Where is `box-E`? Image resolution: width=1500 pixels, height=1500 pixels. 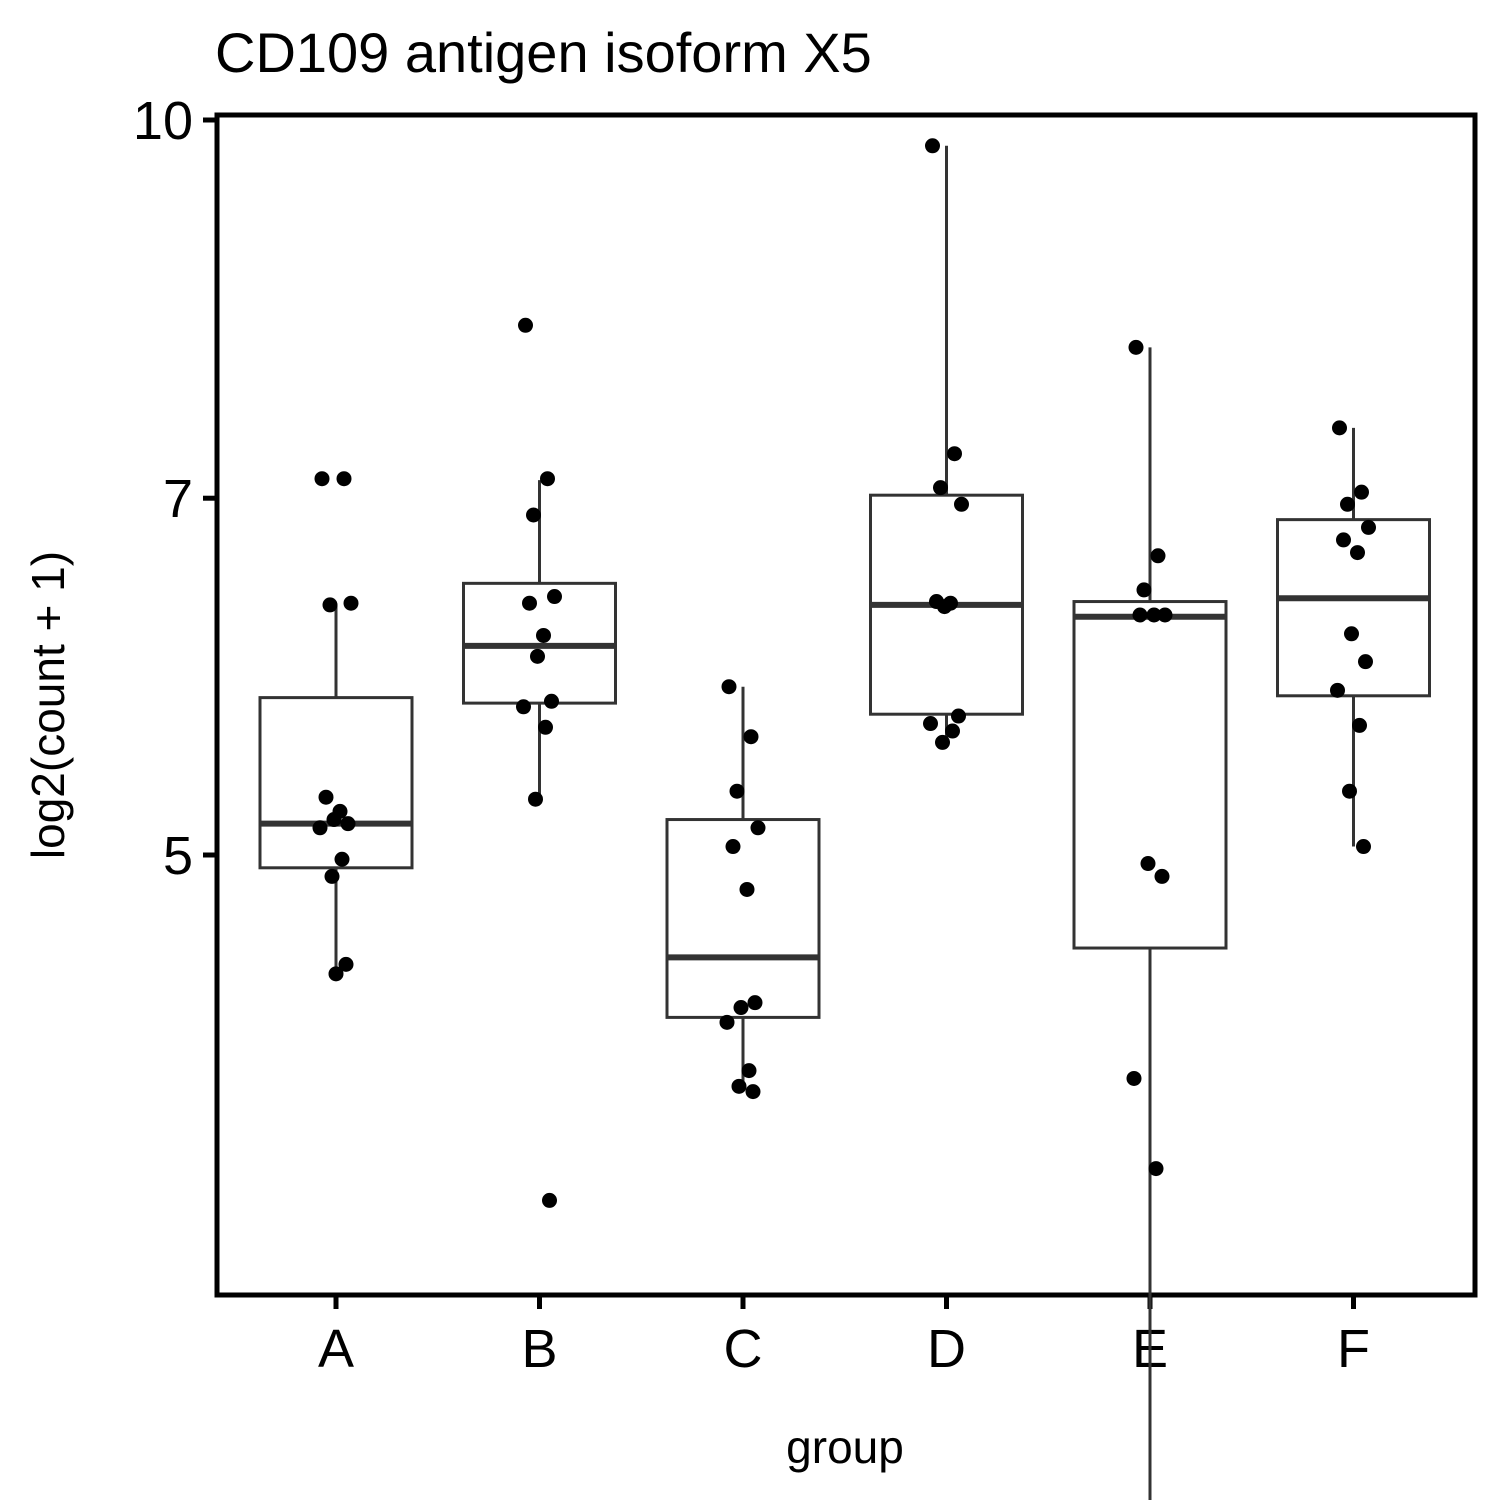
box-E is located at coordinates (1150, 775).